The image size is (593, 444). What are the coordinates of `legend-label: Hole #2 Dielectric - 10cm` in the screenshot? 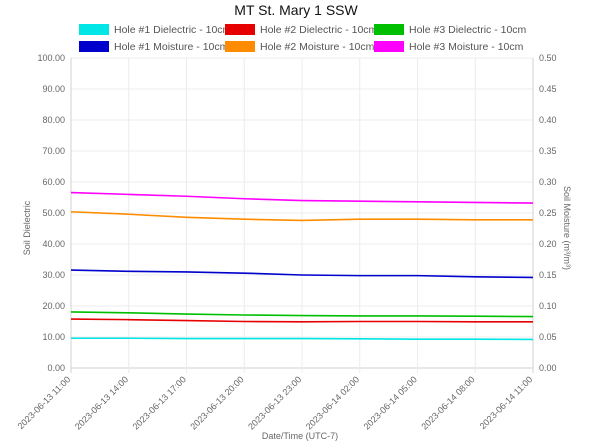 It's located at (319, 30).